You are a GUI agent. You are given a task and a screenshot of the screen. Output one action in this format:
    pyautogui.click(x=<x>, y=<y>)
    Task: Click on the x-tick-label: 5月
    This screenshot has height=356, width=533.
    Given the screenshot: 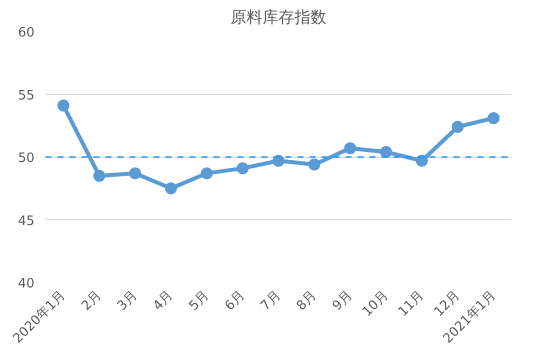 What is the action you would take?
    pyautogui.click(x=199, y=301)
    